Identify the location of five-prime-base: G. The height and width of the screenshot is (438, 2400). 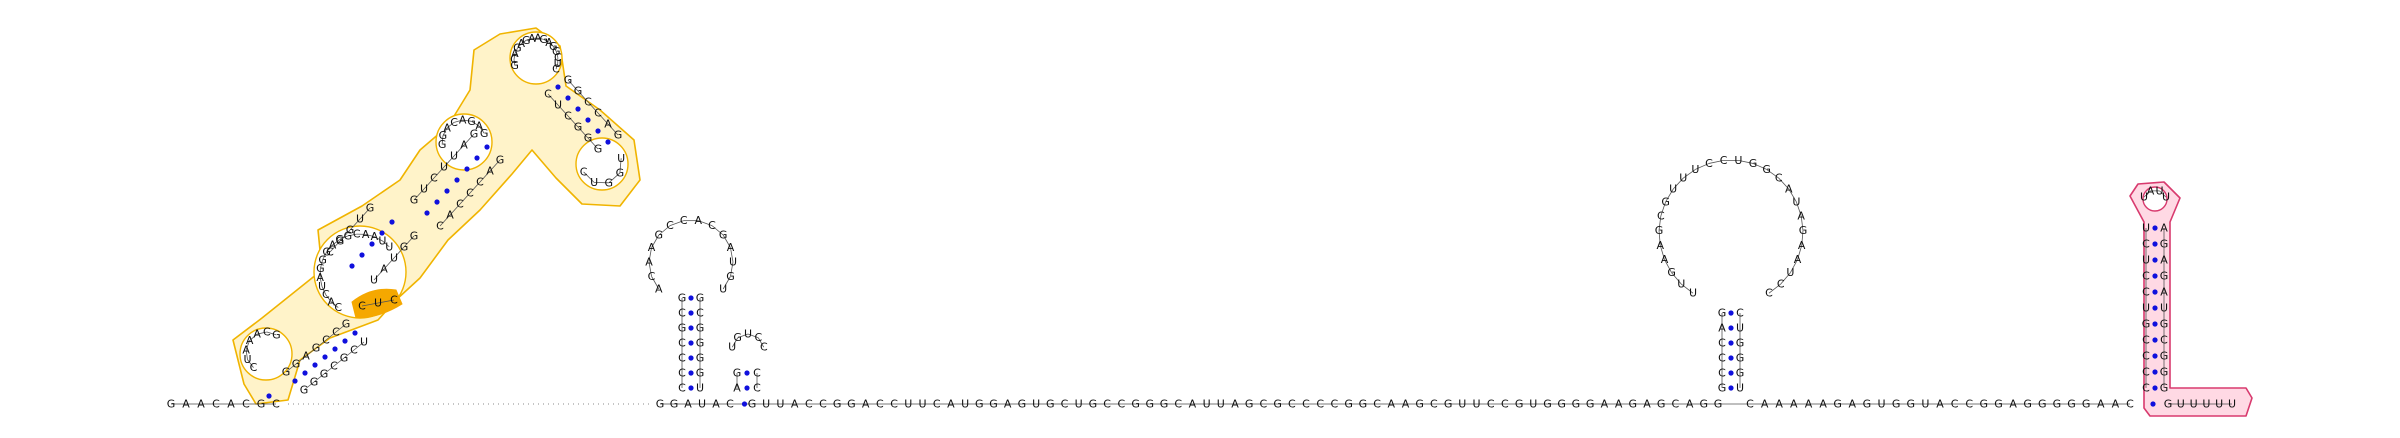
(261, 404).